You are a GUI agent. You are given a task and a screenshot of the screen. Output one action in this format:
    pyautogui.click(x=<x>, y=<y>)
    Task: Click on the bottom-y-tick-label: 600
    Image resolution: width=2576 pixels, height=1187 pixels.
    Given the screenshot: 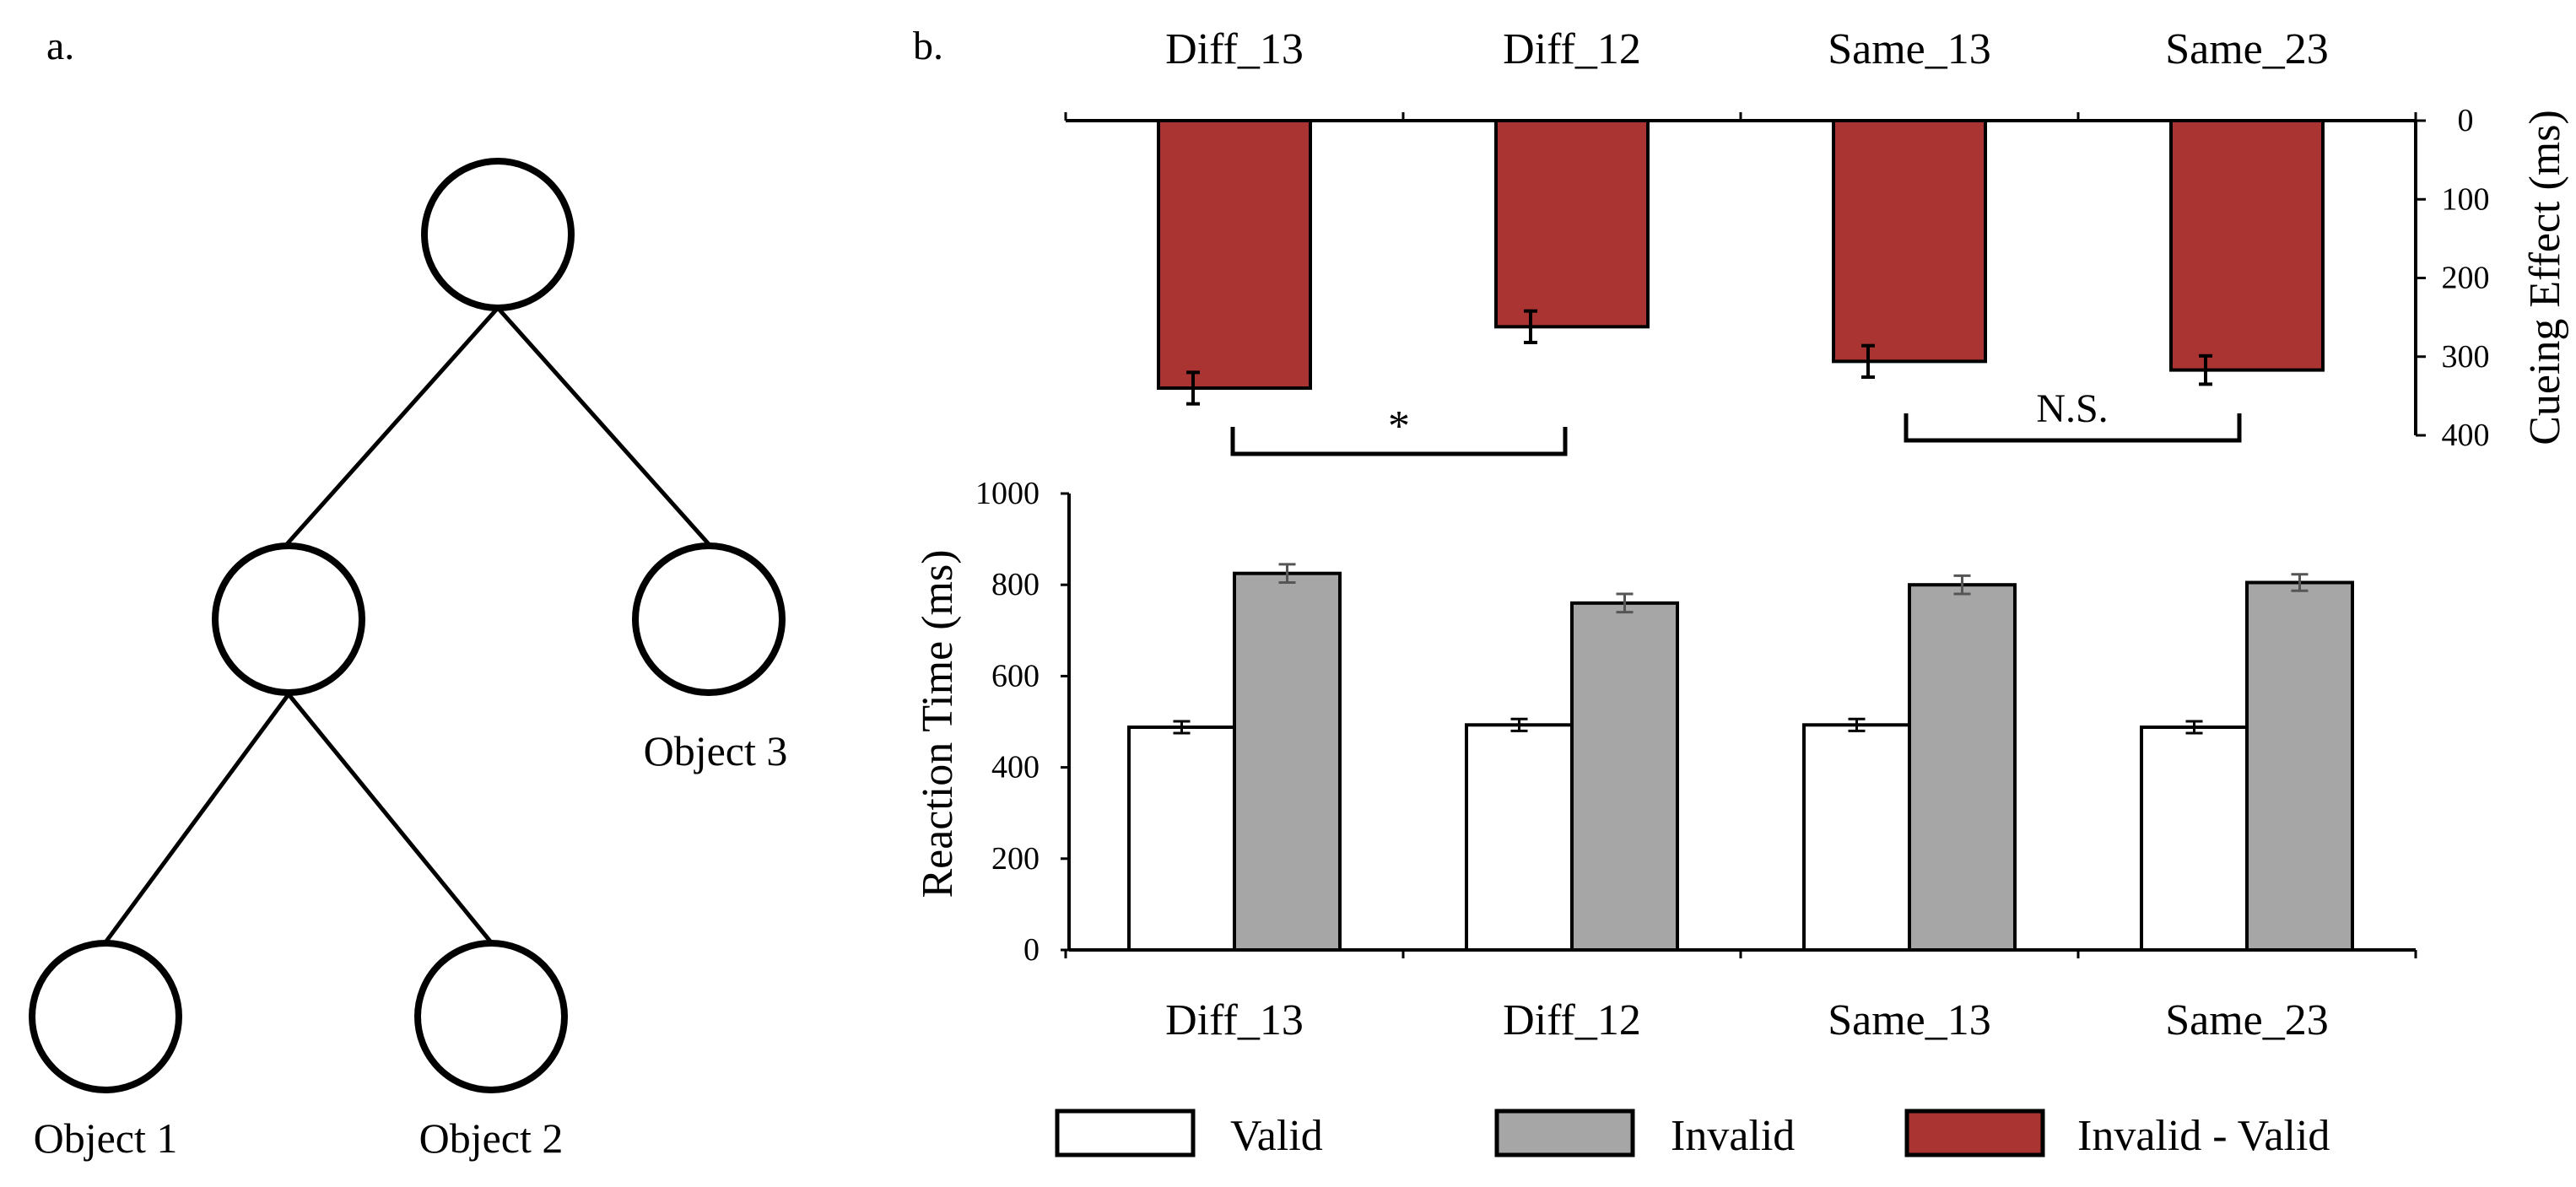 What is the action you would take?
    pyautogui.click(x=1015, y=675)
    